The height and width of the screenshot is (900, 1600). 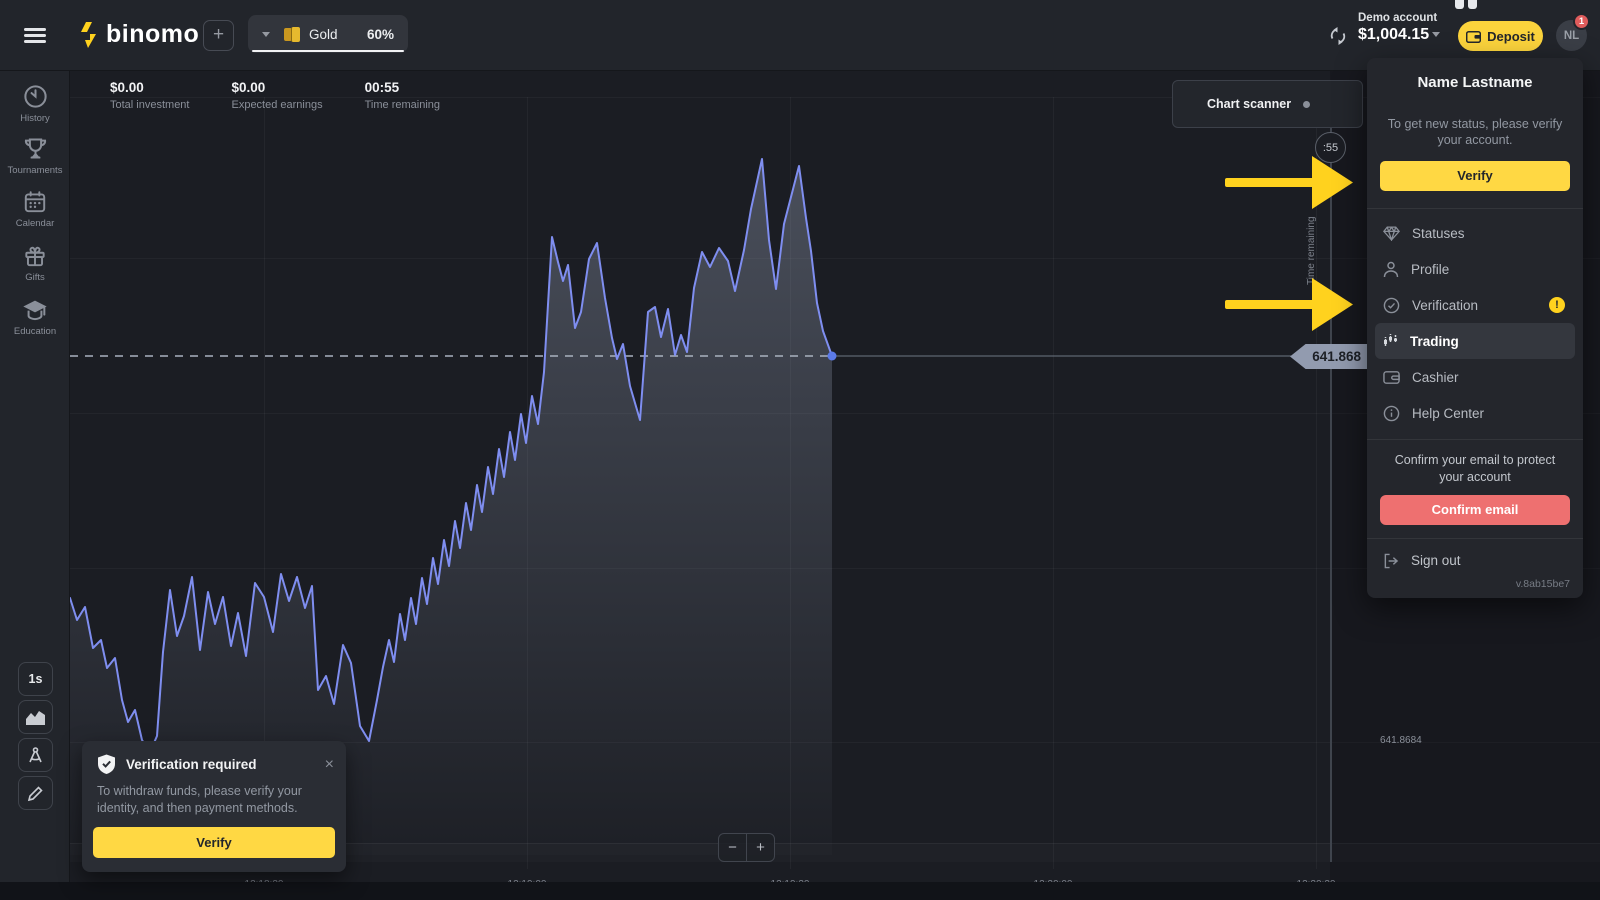 I want to click on check-circle-icon, so click(x=1391, y=305).